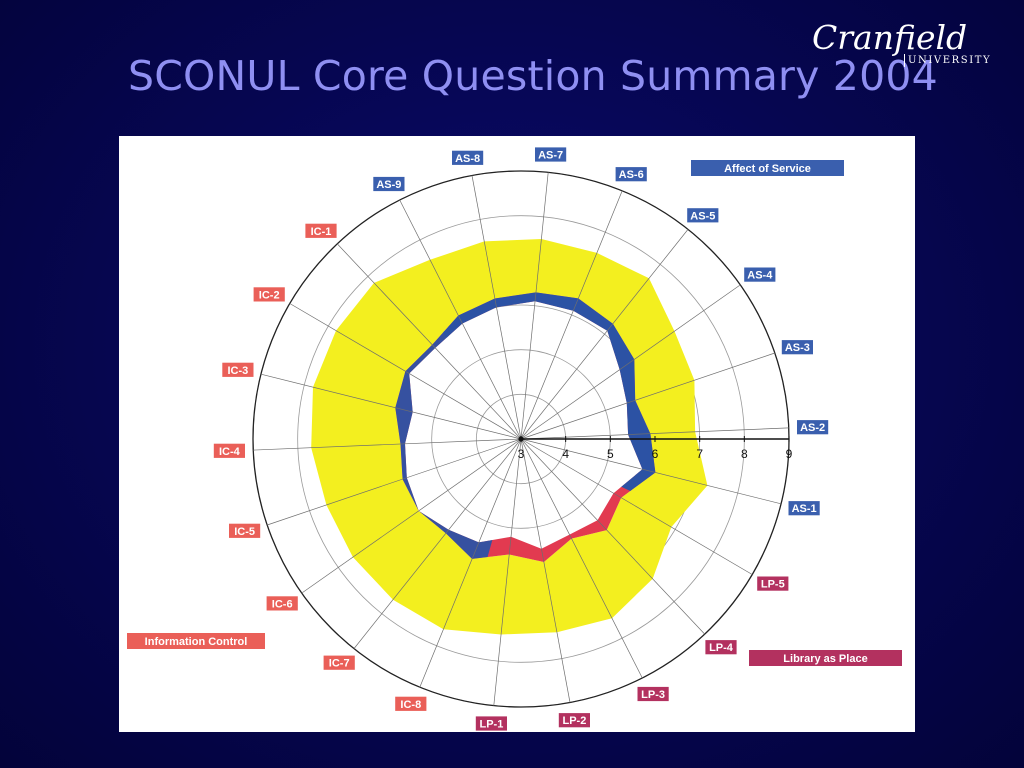  Describe the element at coordinates (610, 454) in the screenshot. I see `tick-label: 5` at that location.